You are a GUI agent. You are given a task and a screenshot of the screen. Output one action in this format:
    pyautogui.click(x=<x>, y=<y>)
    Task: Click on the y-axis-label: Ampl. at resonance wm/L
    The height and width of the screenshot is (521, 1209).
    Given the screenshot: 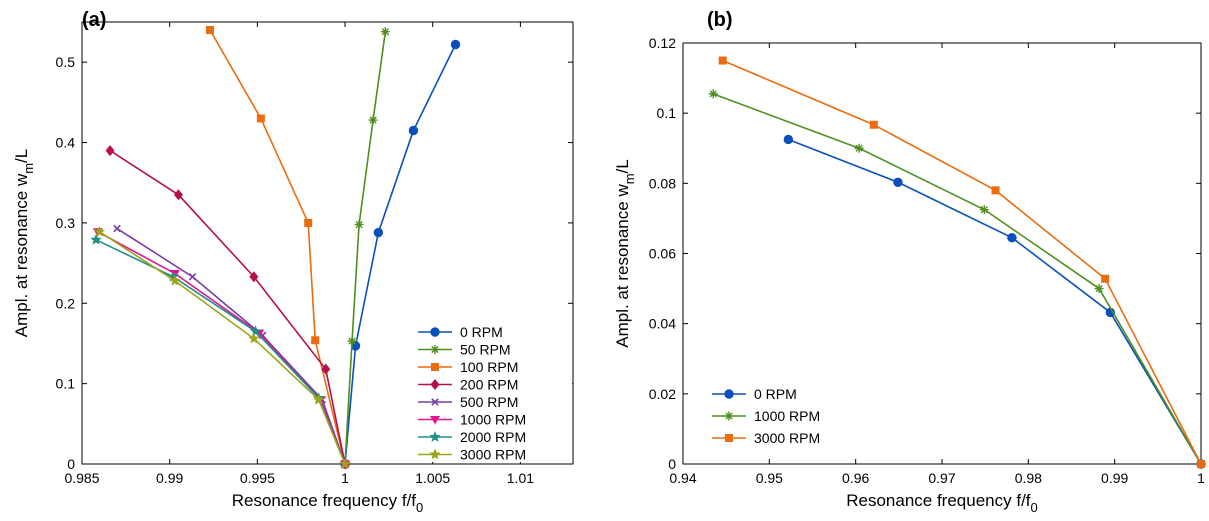 What is the action you would take?
    pyautogui.click(x=625, y=253)
    